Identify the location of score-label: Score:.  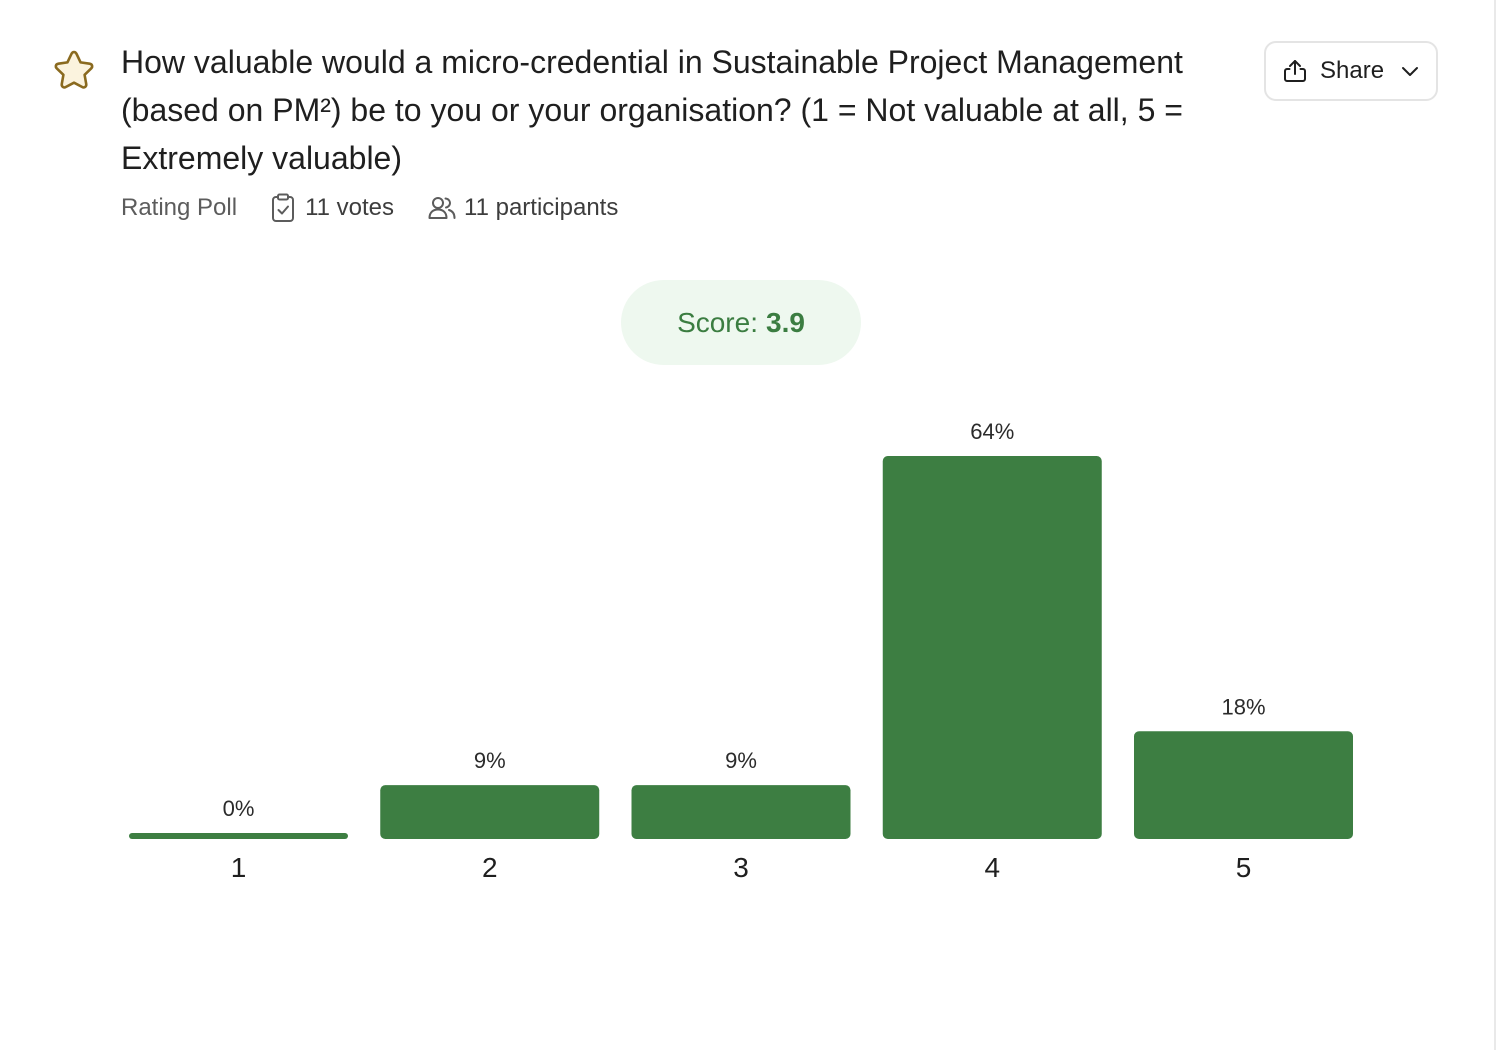
(717, 322).